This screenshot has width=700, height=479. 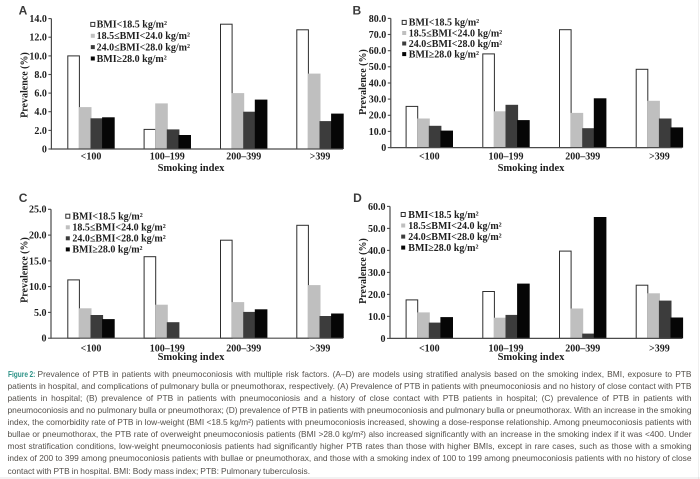 I want to click on svg-text: 80.0, so click(x=378, y=19).